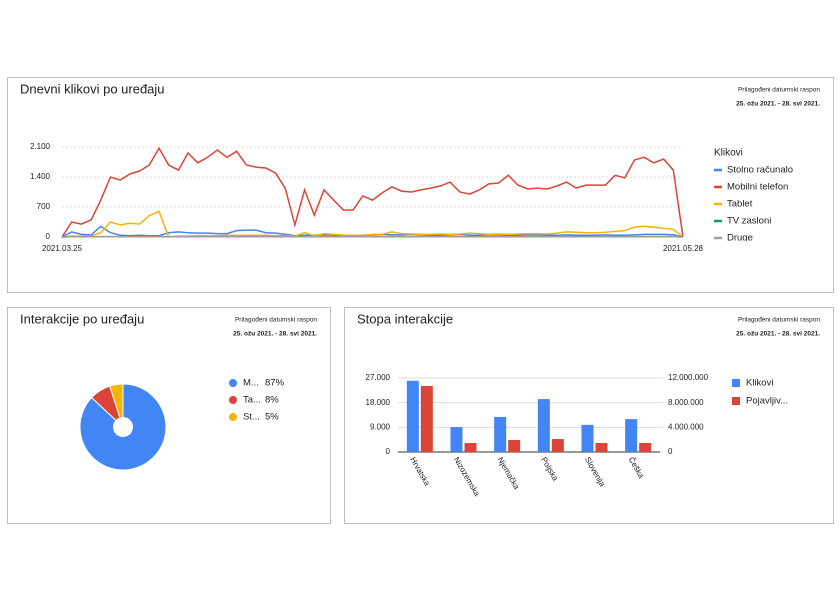 This screenshot has width=840, height=601. Describe the element at coordinates (378, 377) in the screenshot. I see `y-tick-label: 27.000` at that location.